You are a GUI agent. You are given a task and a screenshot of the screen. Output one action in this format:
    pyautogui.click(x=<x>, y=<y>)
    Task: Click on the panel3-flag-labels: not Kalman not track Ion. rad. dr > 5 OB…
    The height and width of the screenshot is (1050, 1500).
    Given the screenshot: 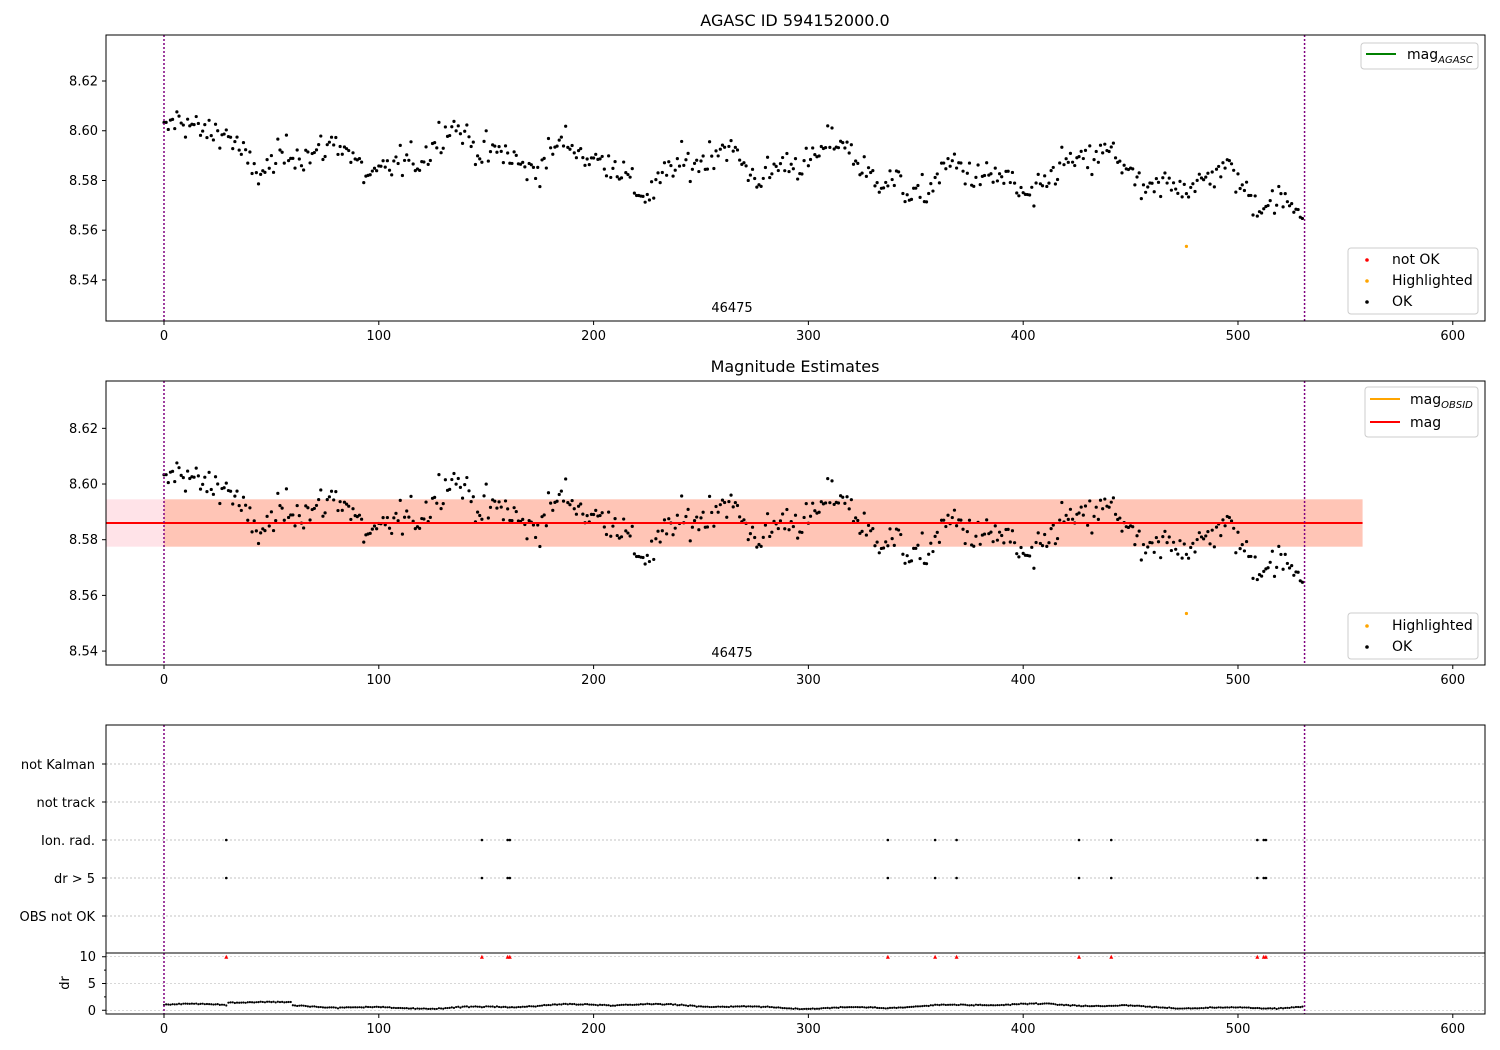 What is the action you would take?
    pyautogui.click(x=58, y=841)
    